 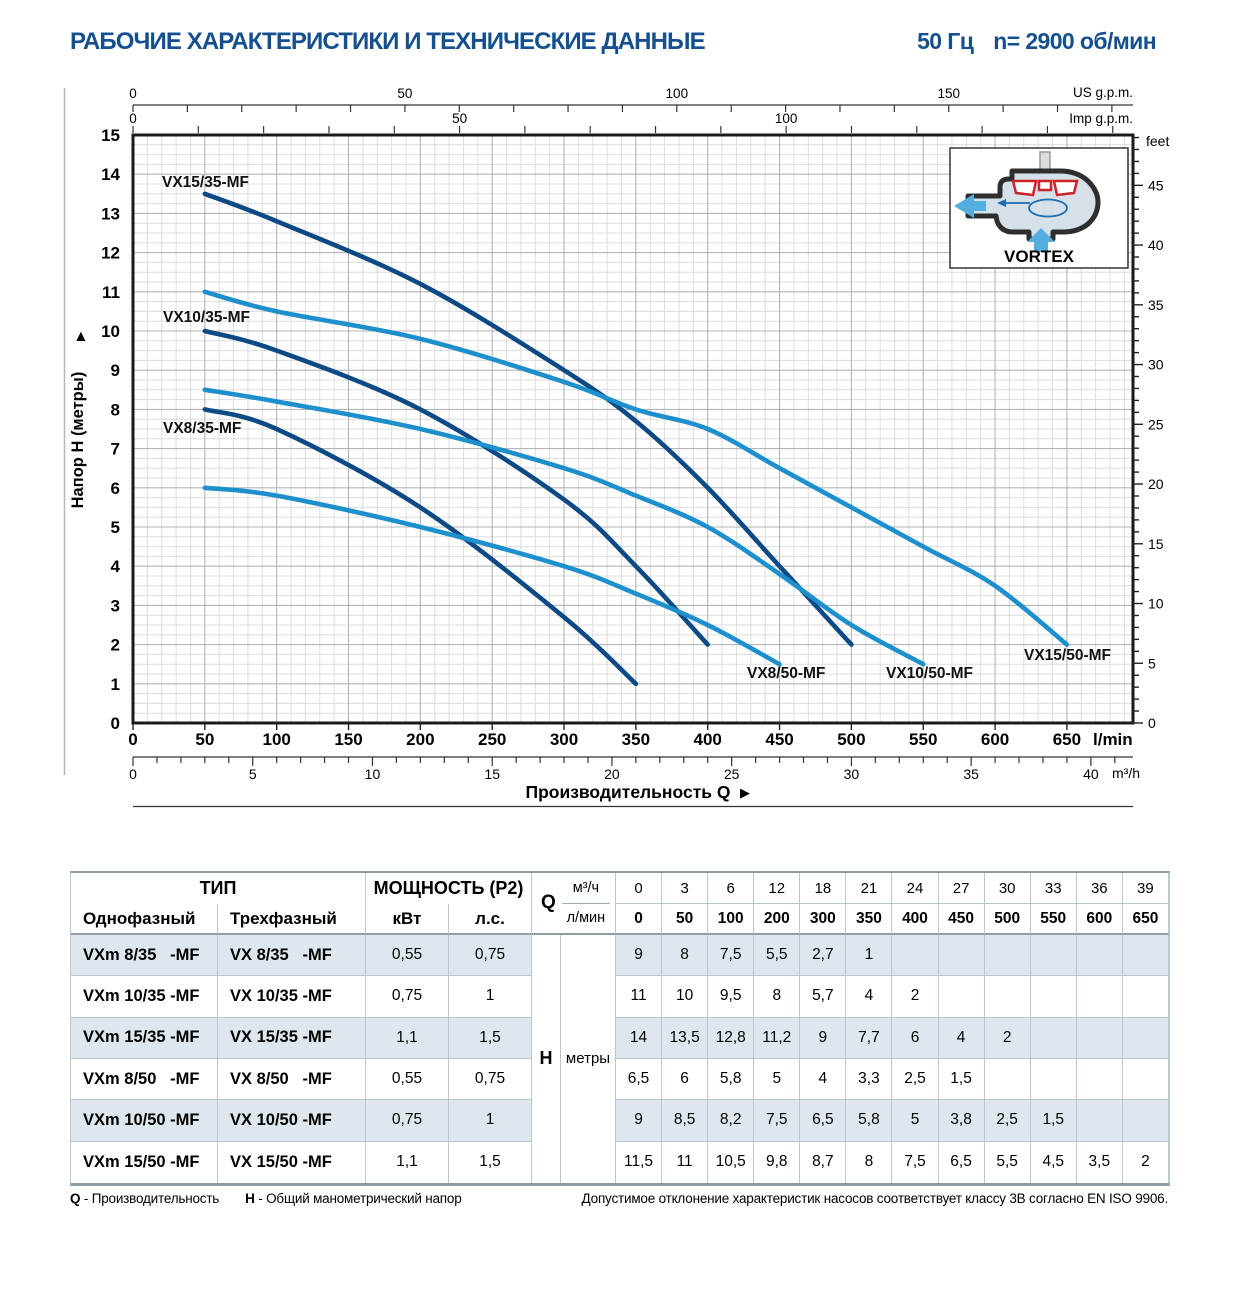 What do you see at coordinates (869, 1079) in the screenshot?
I see `head-value: 3,3` at bounding box center [869, 1079].